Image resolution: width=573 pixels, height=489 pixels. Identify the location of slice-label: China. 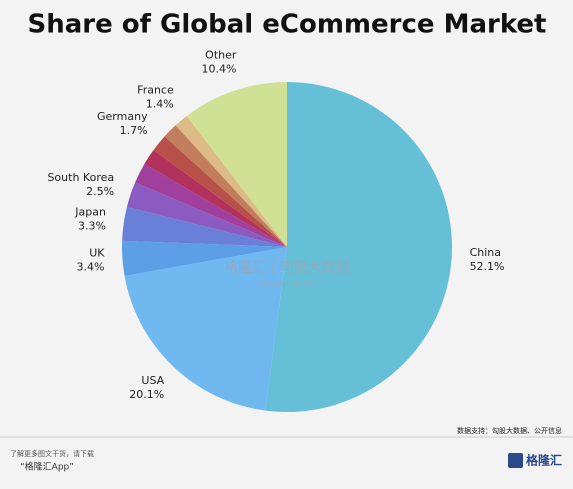
(485, 252).